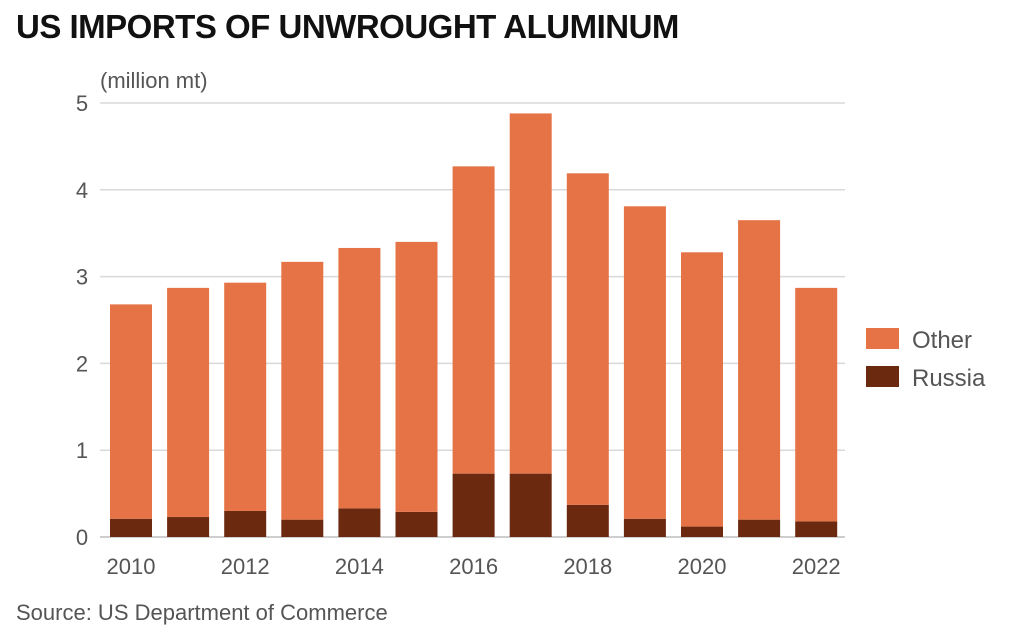  What do you see at coordinates (644, 362) in the screenshot?
I see `bar-other-2019` at bounding box center [644, 362].